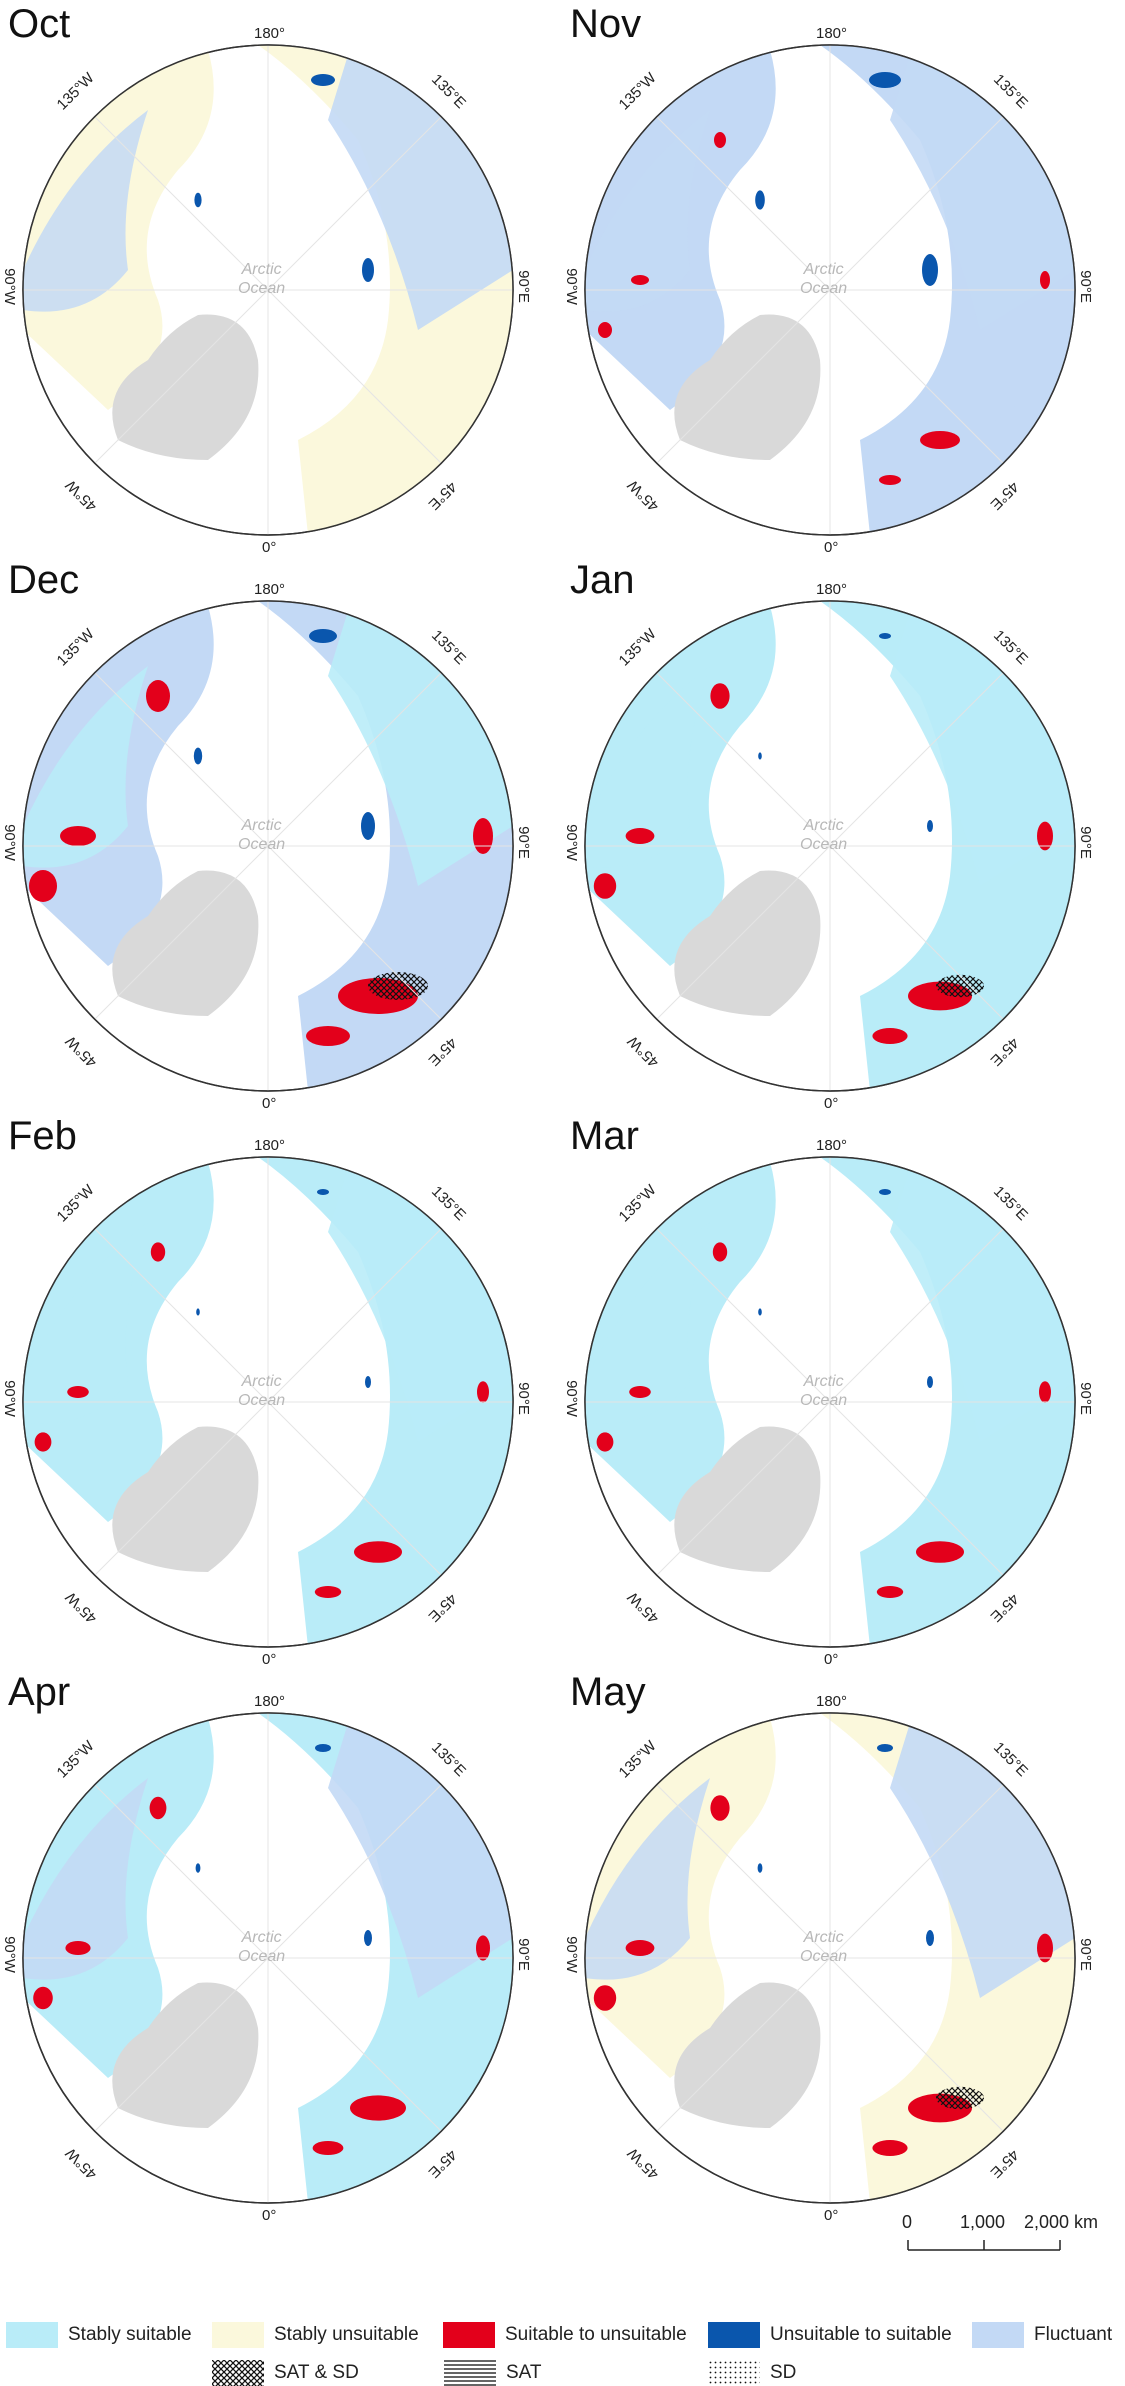 The image size is (1125, 2386). I want to click on legend-label: SD, so click(783, 2372).